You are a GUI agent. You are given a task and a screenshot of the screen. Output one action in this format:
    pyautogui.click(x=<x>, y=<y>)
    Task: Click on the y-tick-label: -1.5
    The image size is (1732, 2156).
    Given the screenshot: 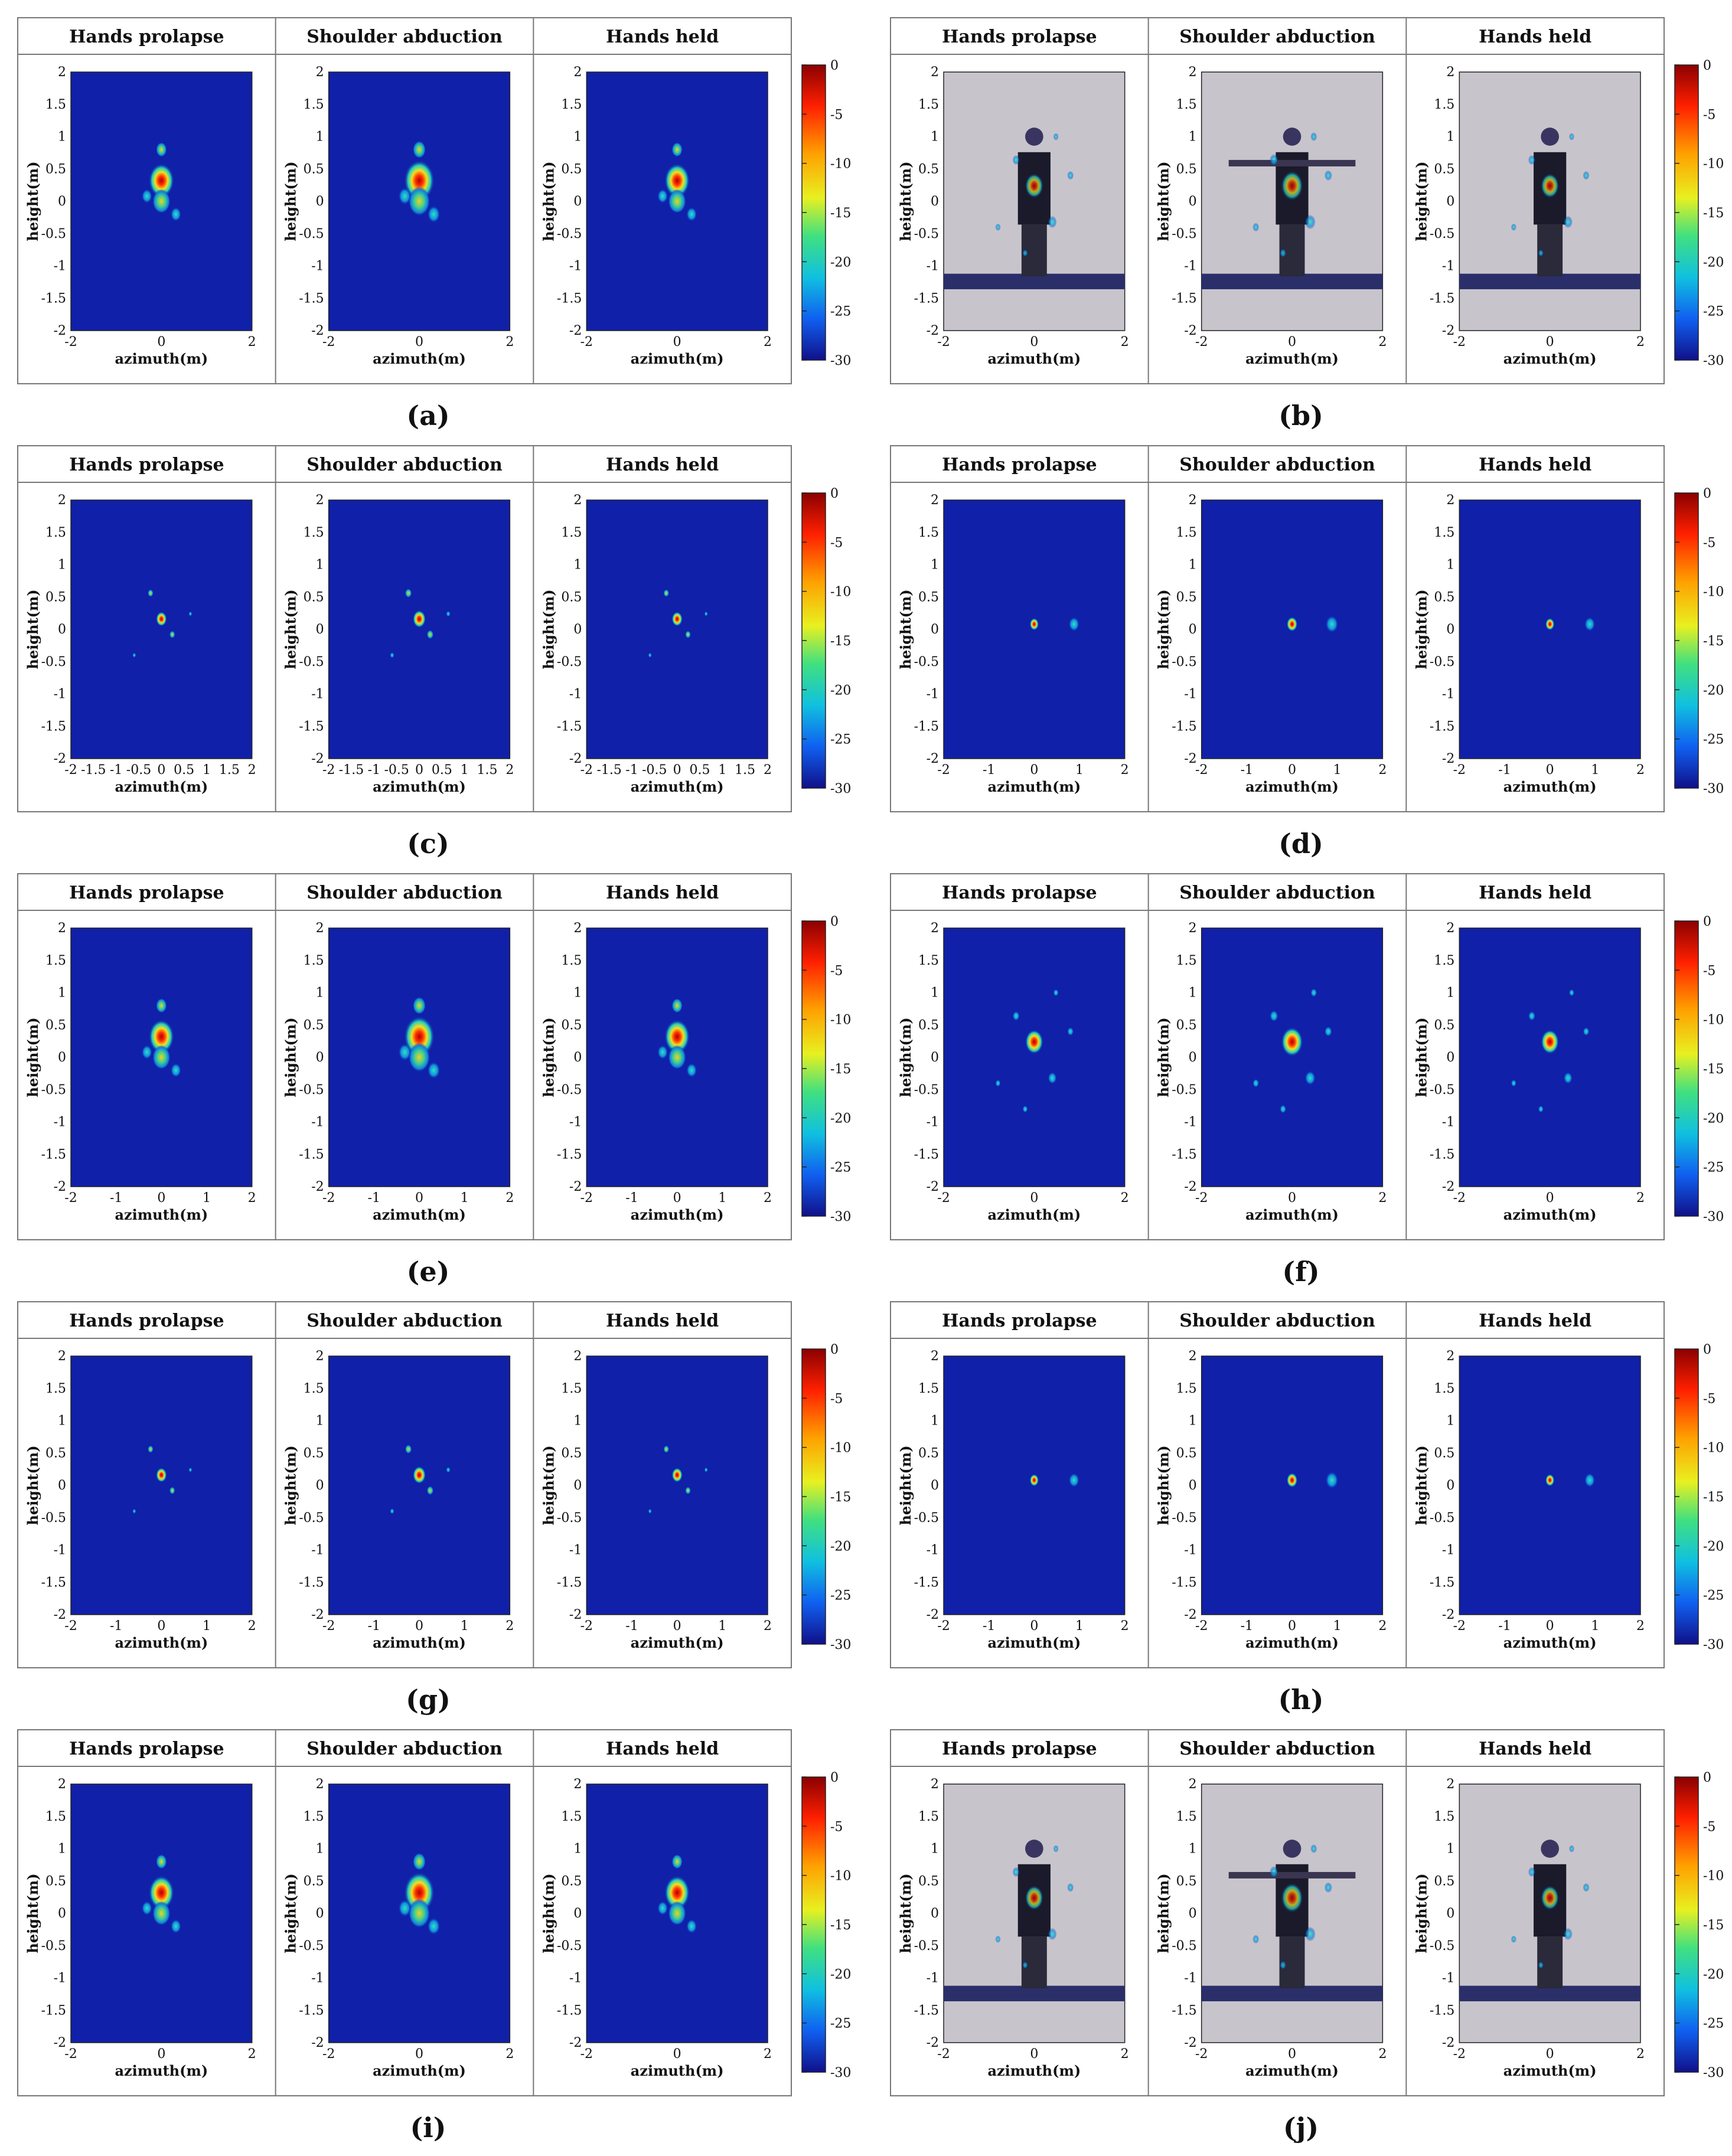 What is the action you would take?
    pyautogui.click(x=926, y=1583)
    